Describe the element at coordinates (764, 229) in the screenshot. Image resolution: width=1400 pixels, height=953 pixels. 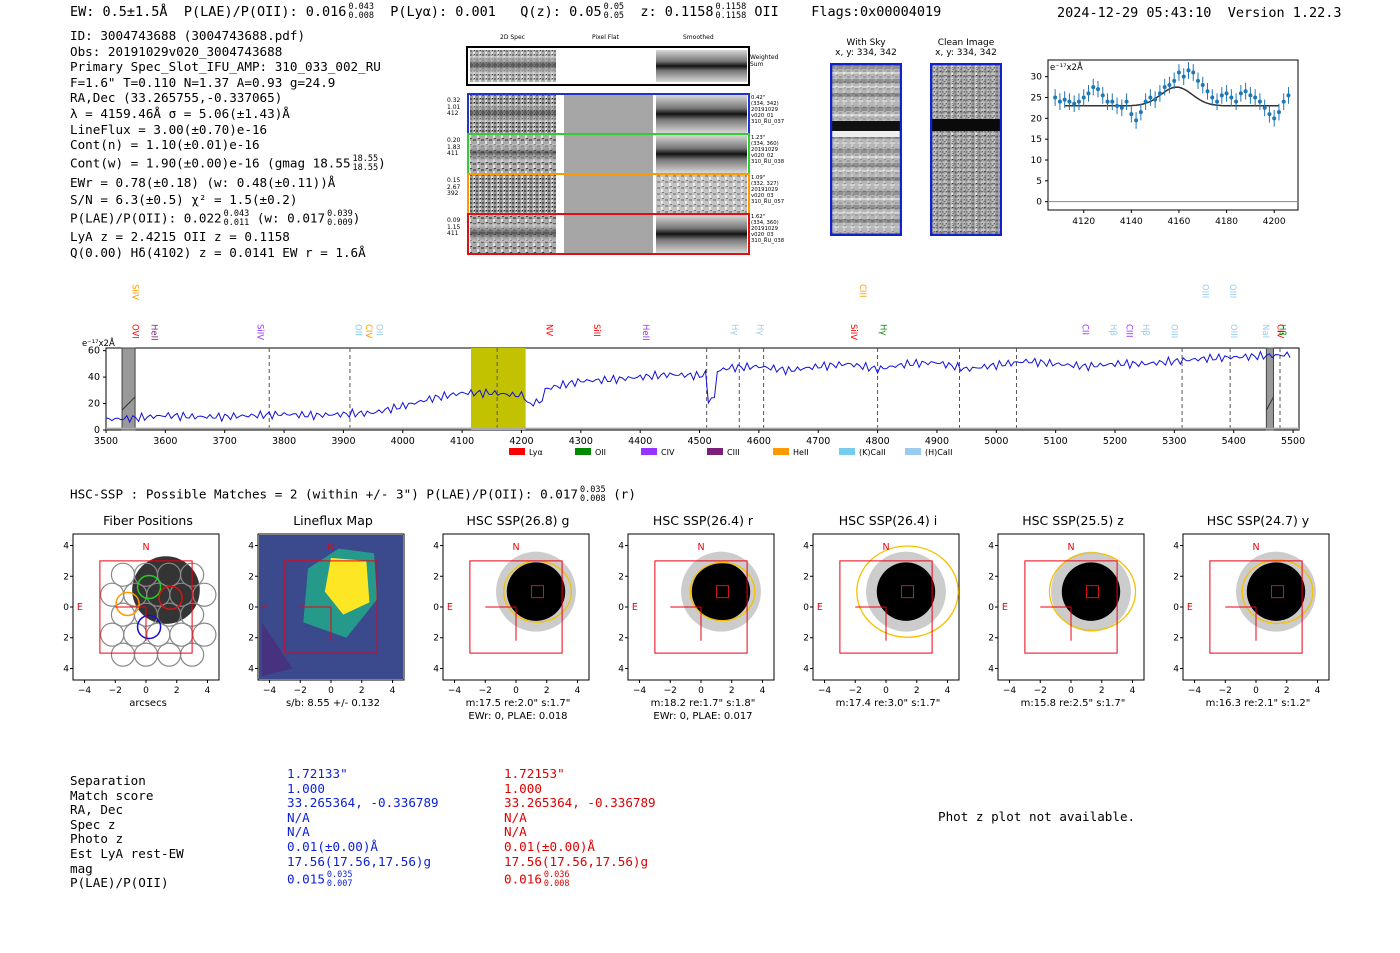
I see `spec-row-4-meta-2: 20191029` at that location.